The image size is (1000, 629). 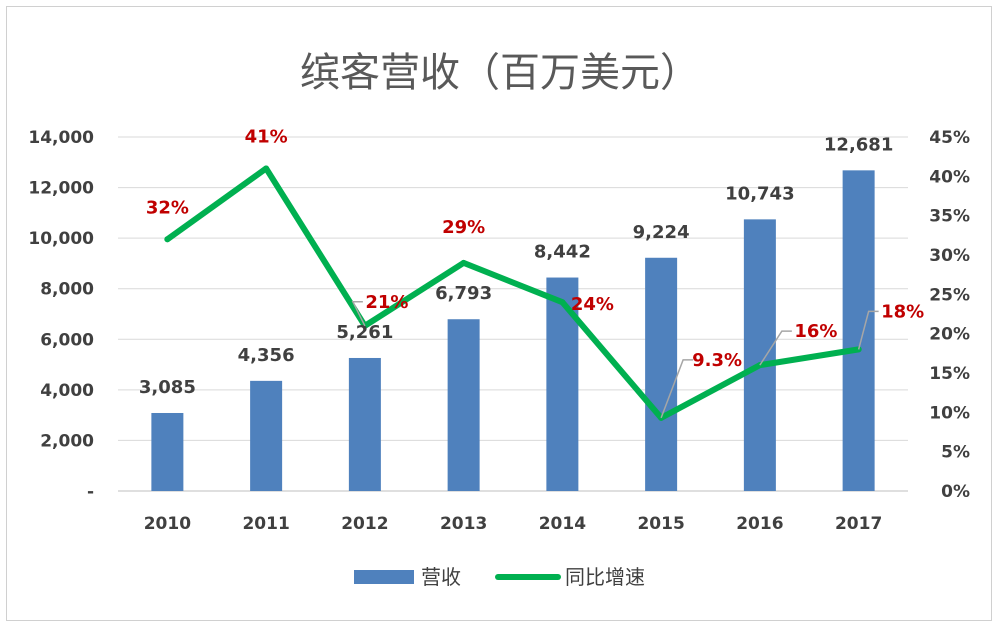 What do you see at coordinates (364, 332) in the screenshot?
I see `bar-data-label: 5,261` at bounding box center [364, 332].